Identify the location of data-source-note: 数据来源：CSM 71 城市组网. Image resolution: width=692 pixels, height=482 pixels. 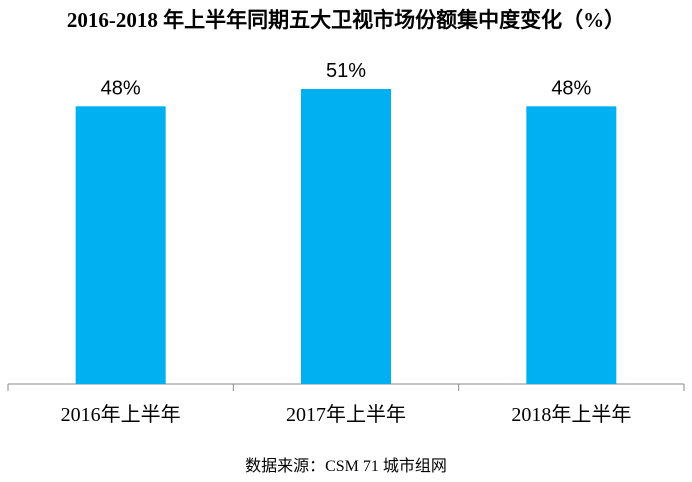
(346, 466).